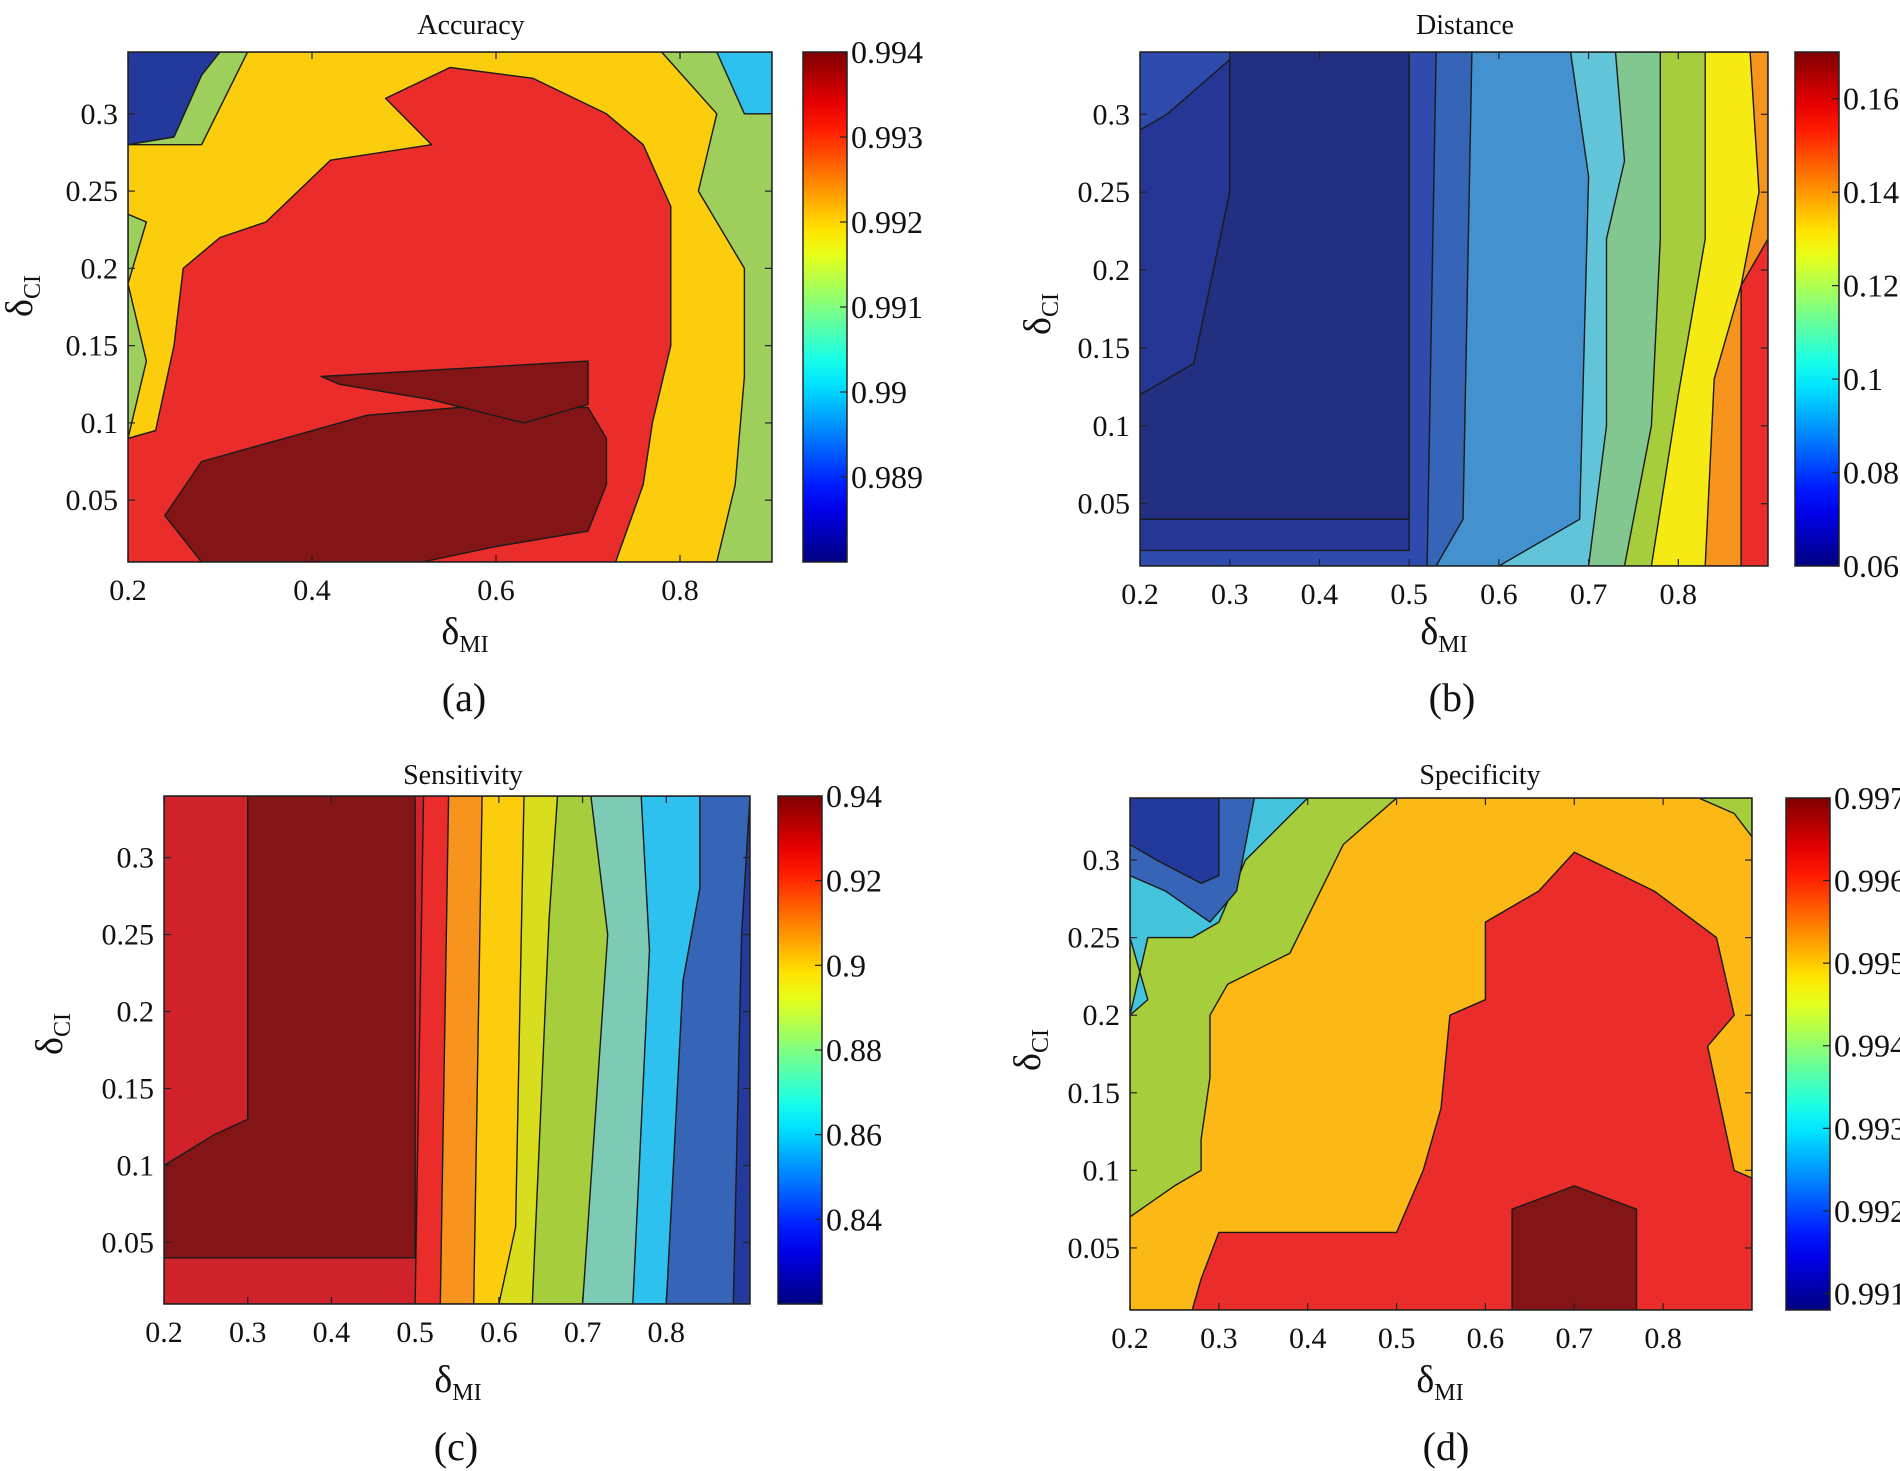 This screenshot has height=1471, width=1900. What do you see at coordinates (1452, 645) in the screenshot?
I see `panel-b-x-label-sub: MI` at bounding box center [1452, 645].